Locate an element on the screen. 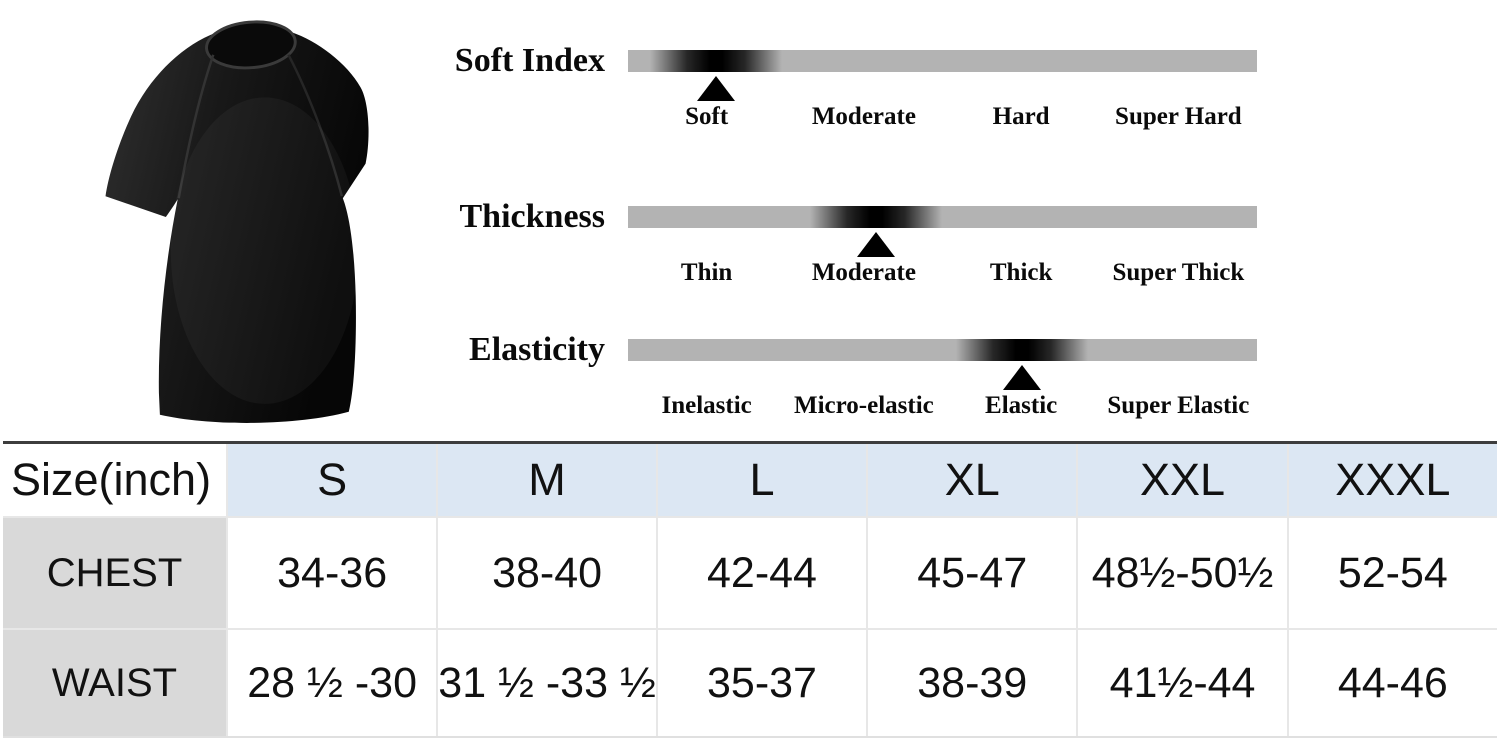  scale-title: Thickness is located at coordinates (532, 216).